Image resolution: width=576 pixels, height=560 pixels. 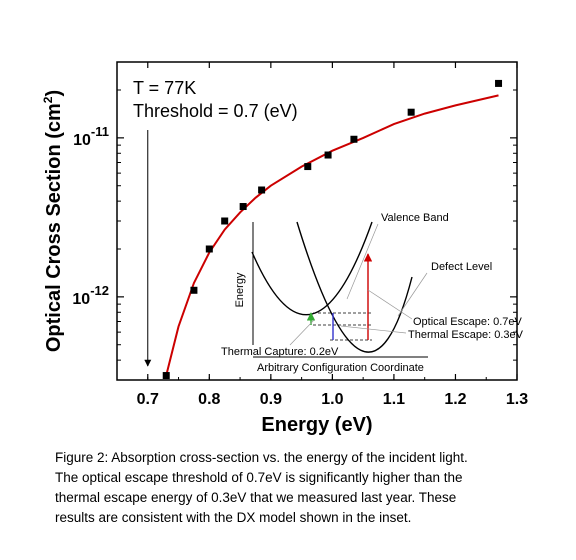 What do you see at coordinates (332, 399) in the screenshot?
I see `x-tick-label: 1.0` at bounding box center [332, 399].